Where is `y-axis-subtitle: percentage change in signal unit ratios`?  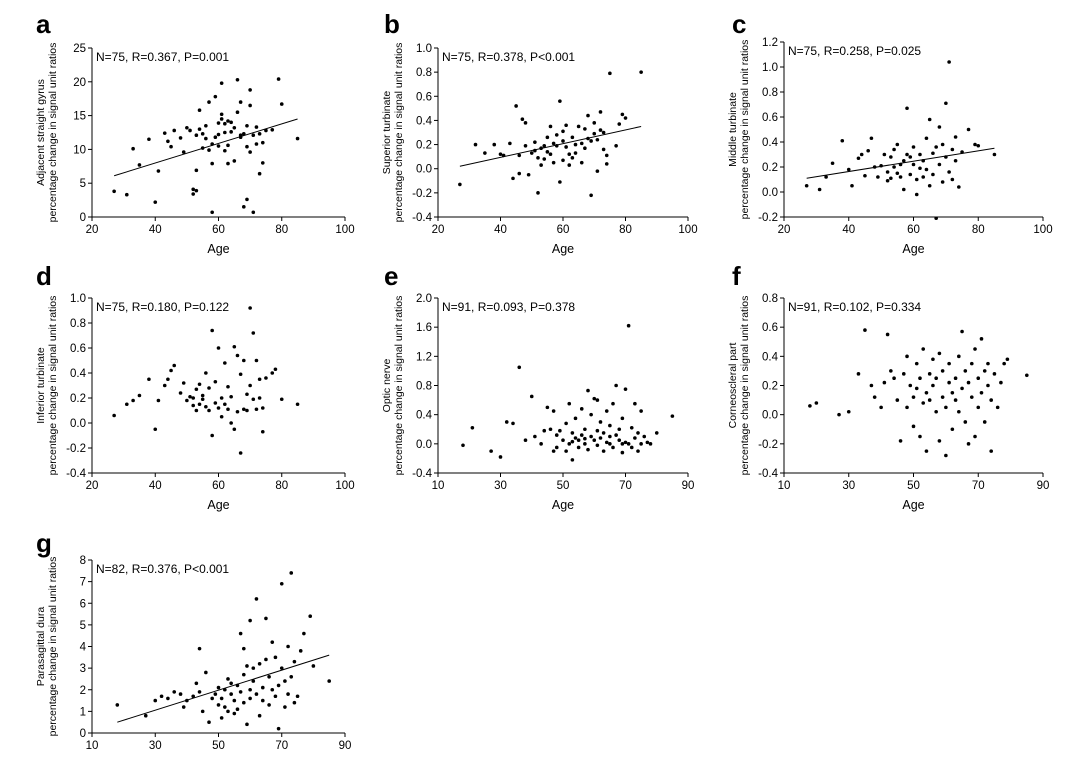
y-axis-subtitle: percentage change in signal unit ratios is located at coordinates (745, 130).